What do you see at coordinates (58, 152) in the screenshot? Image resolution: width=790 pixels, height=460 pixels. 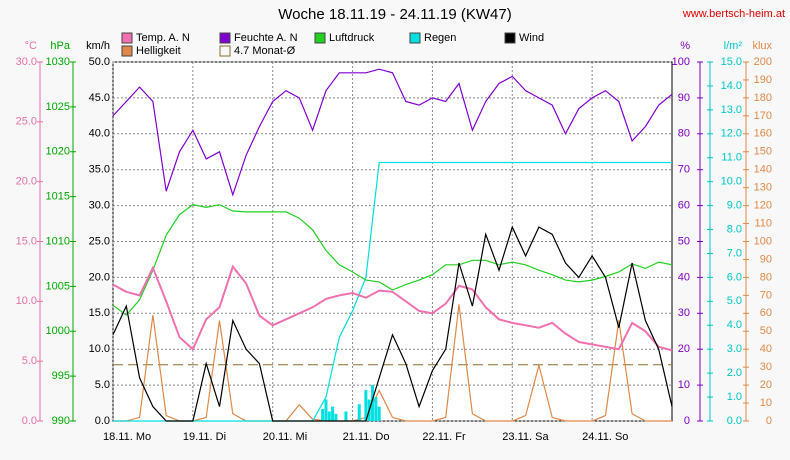 I see `y-tick-label: 1020` at bounding box center [58, 152].